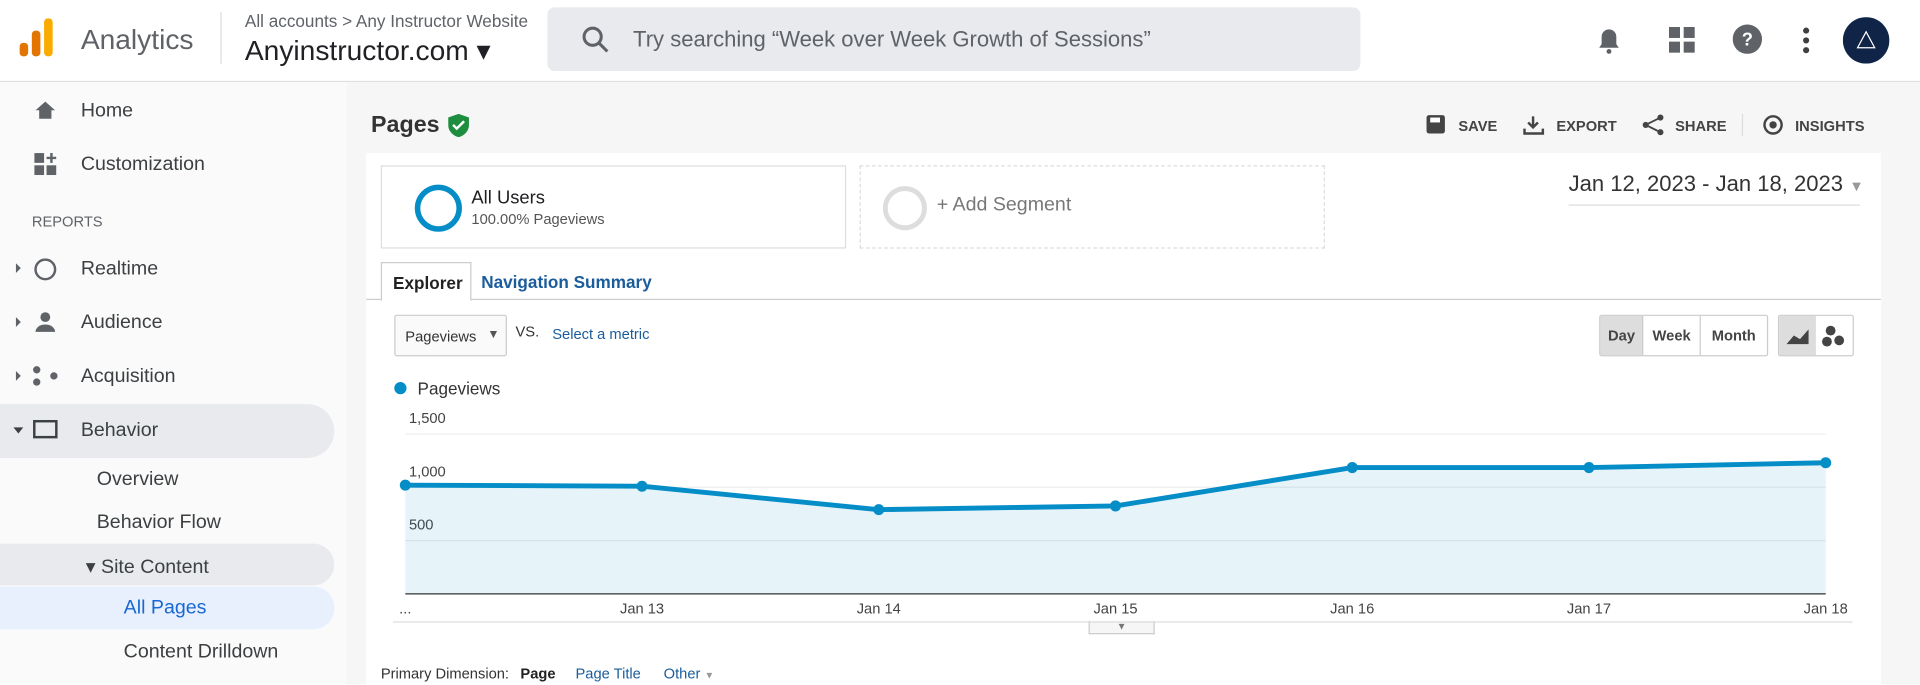 This screenshot has width=1920, height=685. What do you see at coordinates (67, 222) in the screenshot?
I see `section-label: REPORTS` at bounding box center [67, 222].